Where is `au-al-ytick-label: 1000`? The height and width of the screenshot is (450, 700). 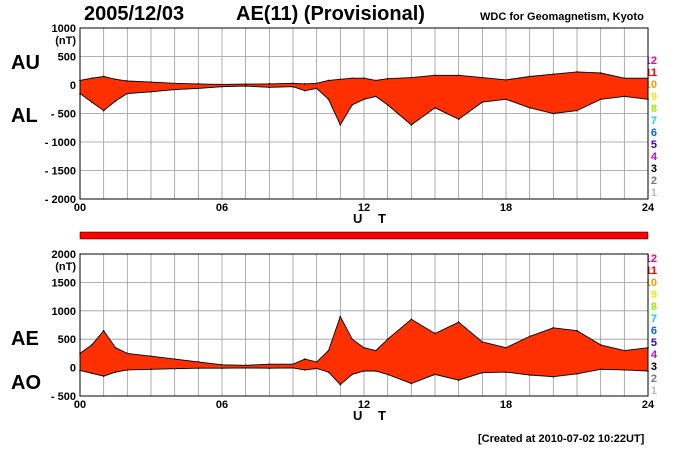 au-al-ytick-label: 1000 is located at coordinates (64, 29).